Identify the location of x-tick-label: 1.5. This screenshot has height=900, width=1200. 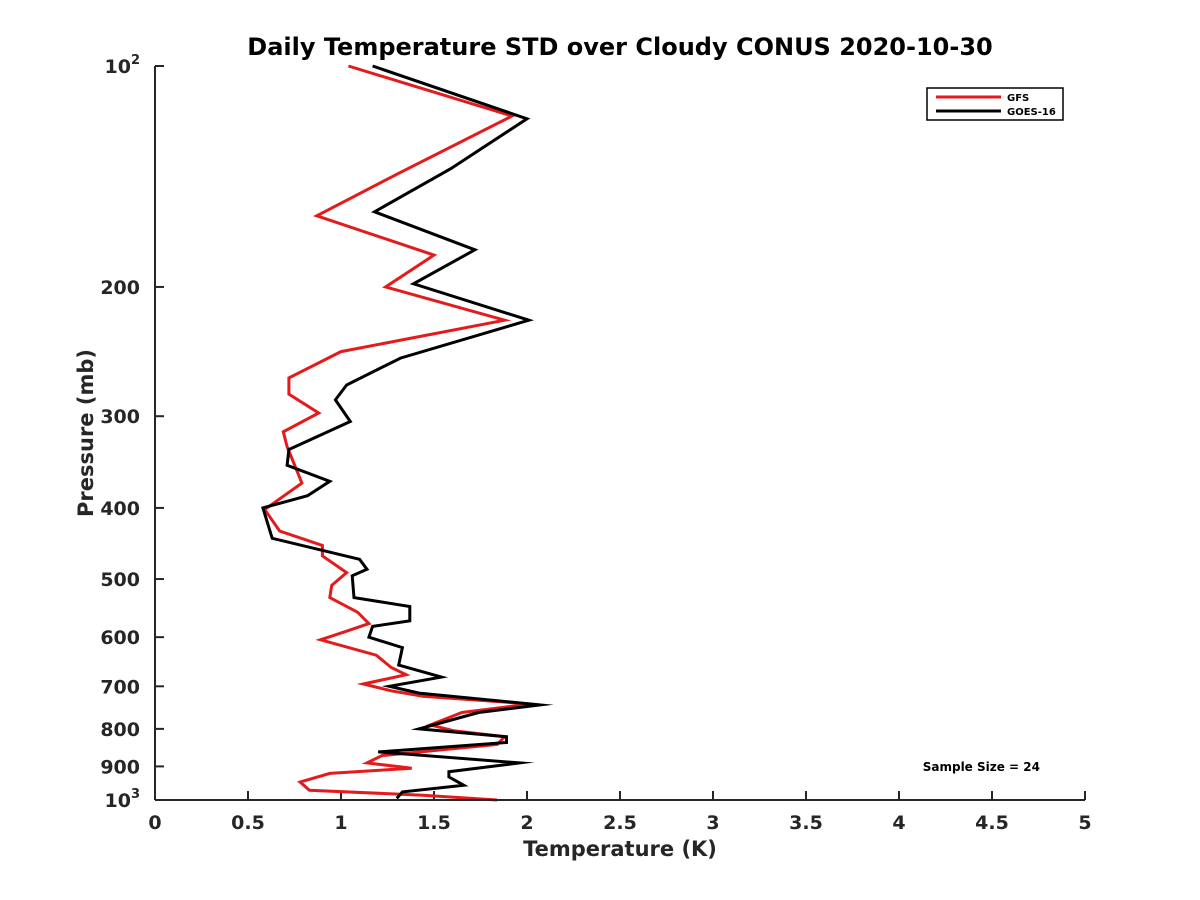
(434, 823).